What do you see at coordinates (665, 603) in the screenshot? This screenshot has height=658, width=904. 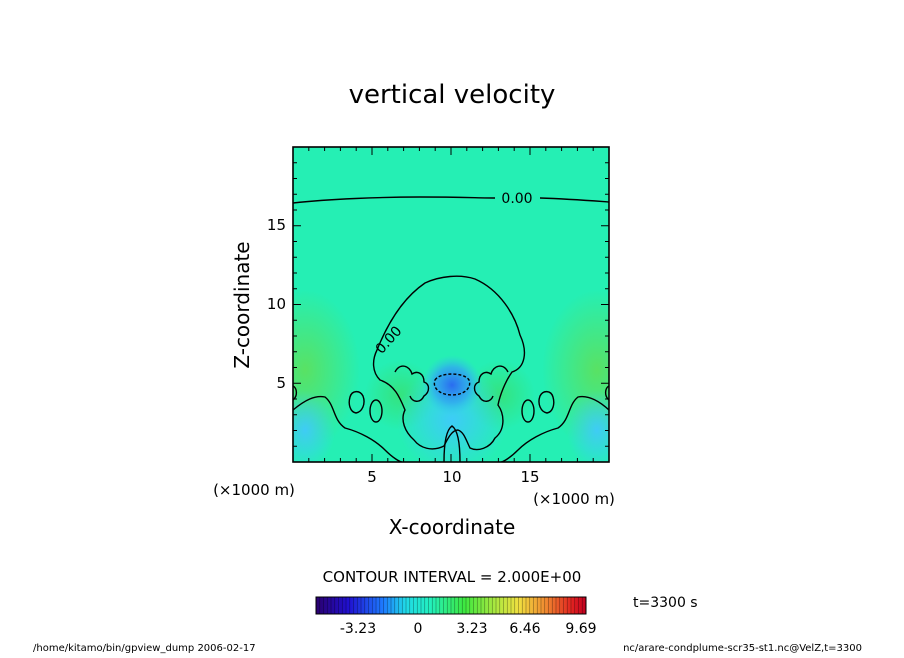 I see `time-label: t=3300 s` at bounding box center [665, 603].